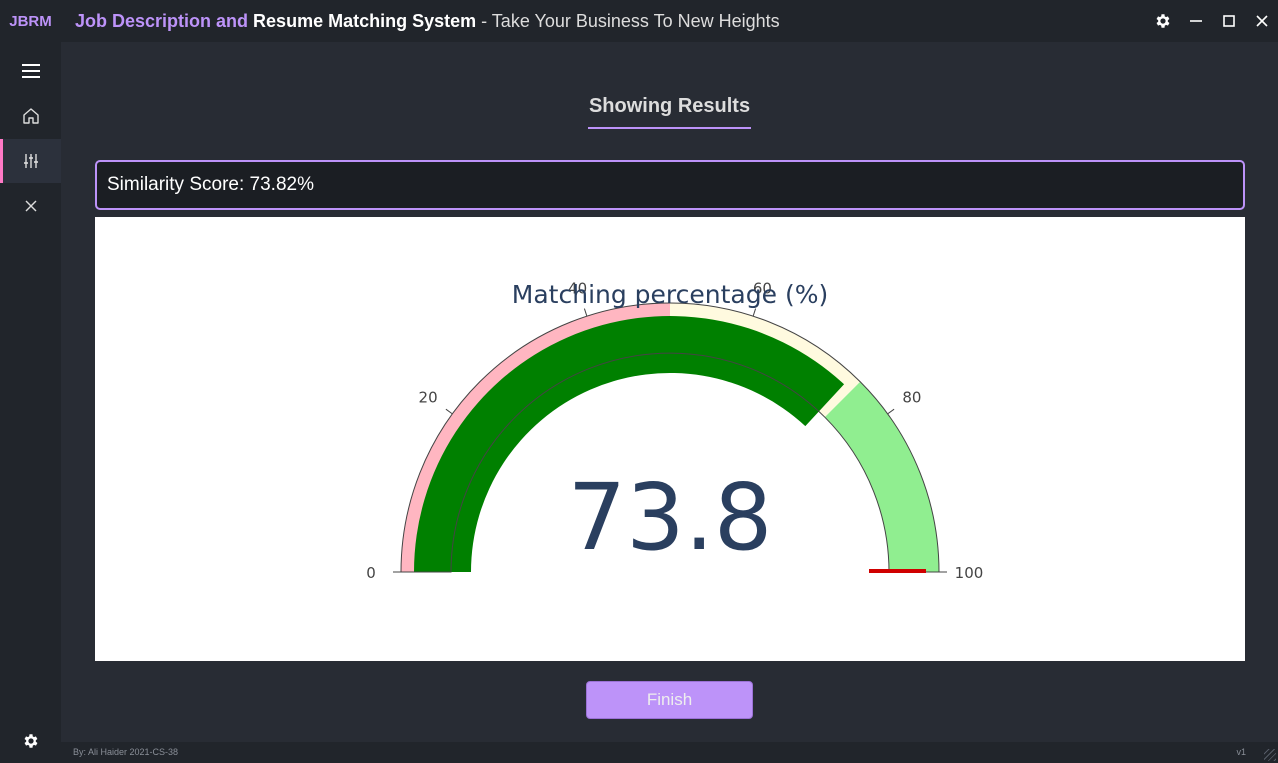  What do you see at coordinates (629, 444) in the screenshot?
I see `gauge-value-bar` at bounding box center [629, 444].